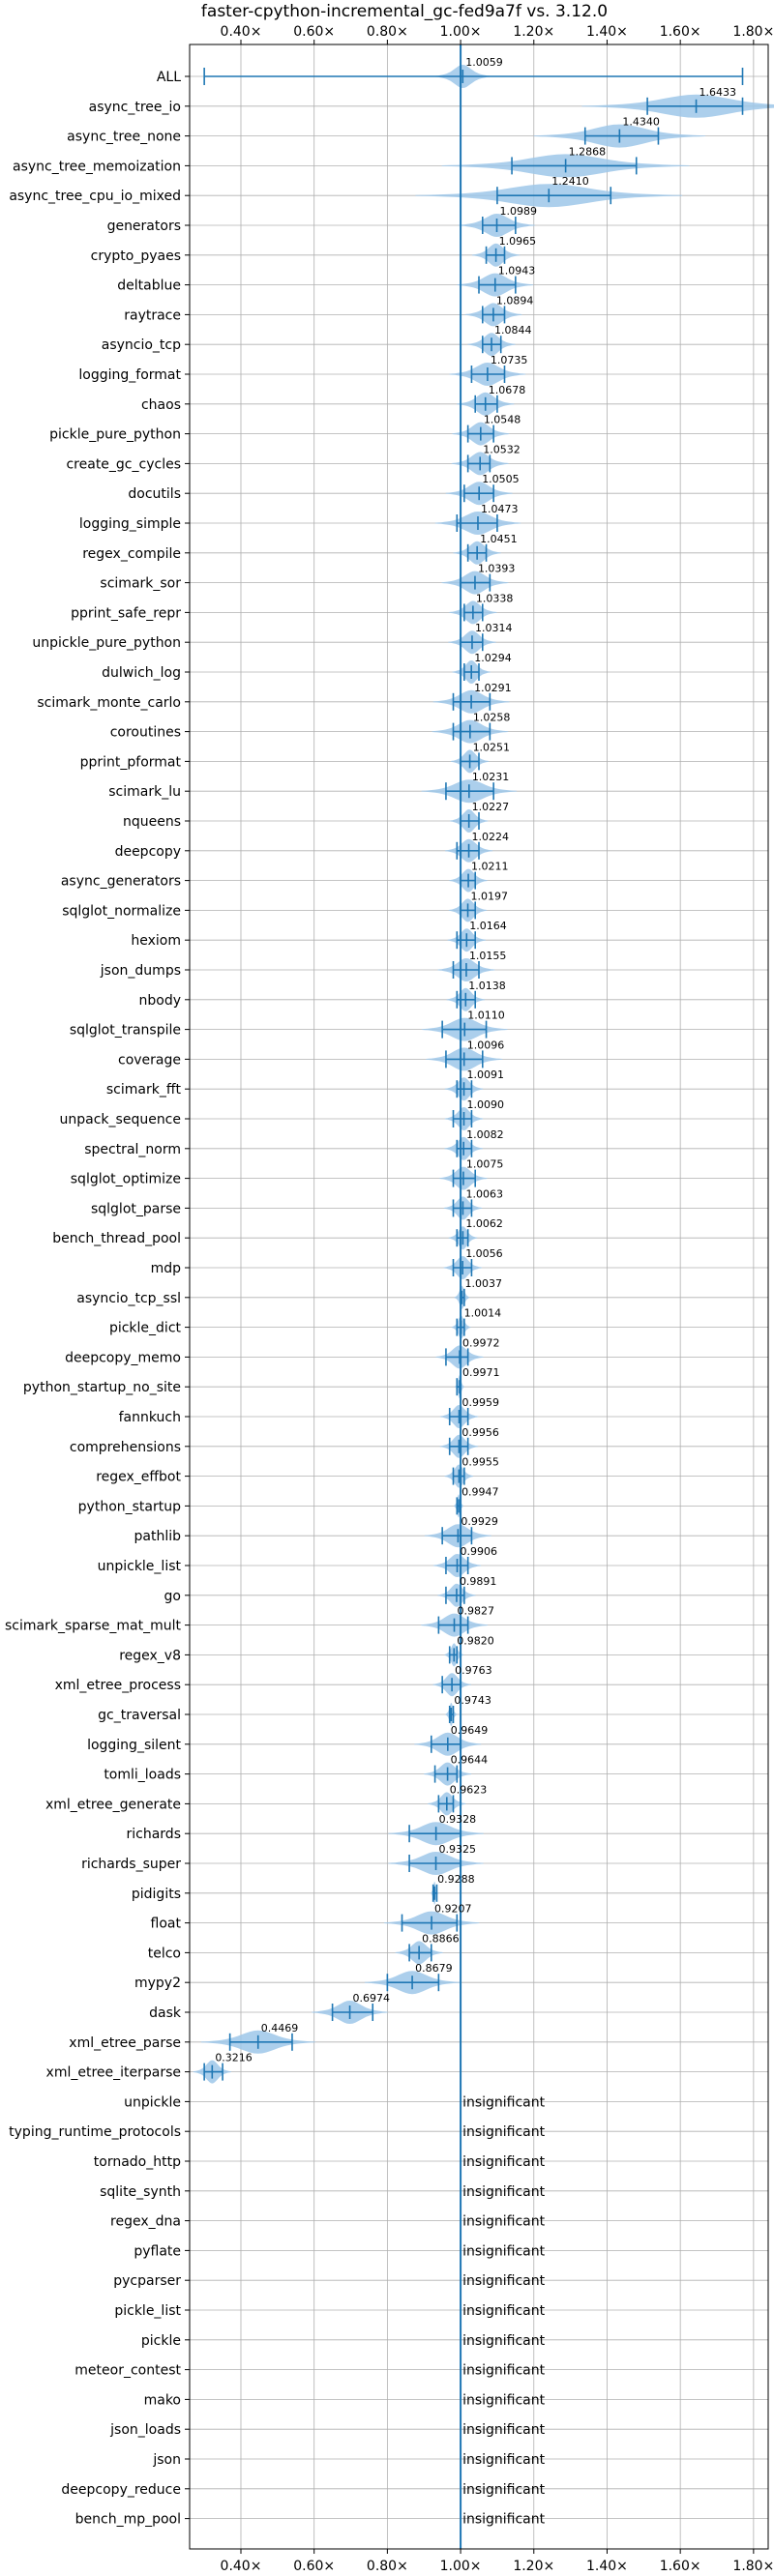 This screenshot has height=2576, width=774. Describe the element at coordinates (680, 32) in the screenshot. I see `x-tick-label-top: 1.60×` at that location.